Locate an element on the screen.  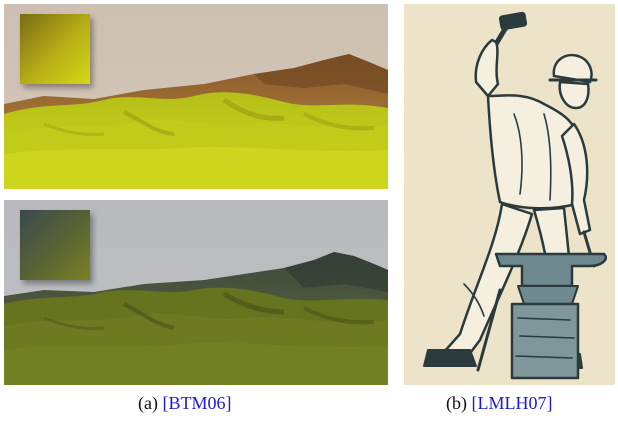
citation-link-btm06: [BTM06] is located at coordinates (197, 403).